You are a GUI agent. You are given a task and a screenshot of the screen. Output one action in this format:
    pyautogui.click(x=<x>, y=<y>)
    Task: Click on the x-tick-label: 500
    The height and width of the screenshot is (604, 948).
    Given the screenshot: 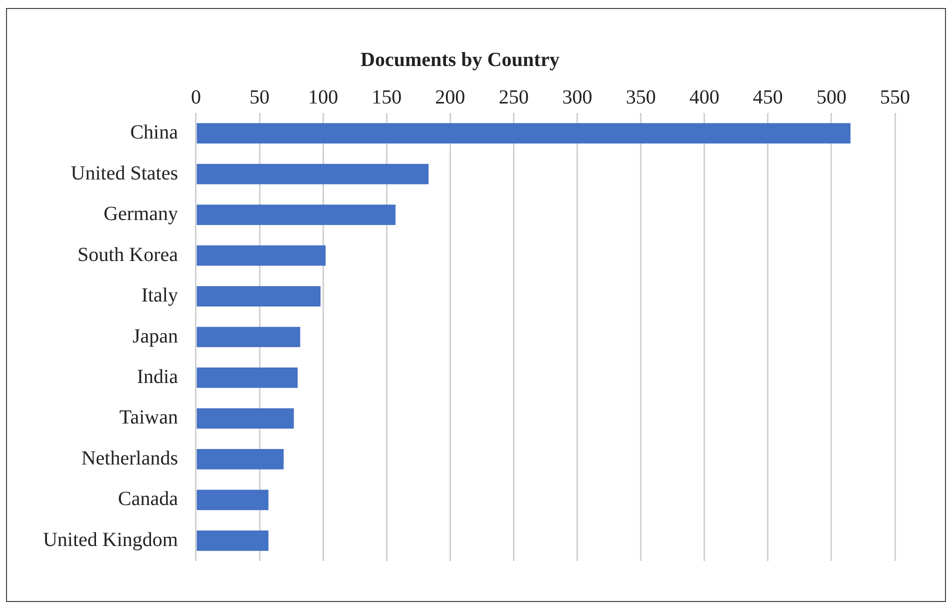 What is the action you would take?
    pyautogui.click(x=831, y=97)
    